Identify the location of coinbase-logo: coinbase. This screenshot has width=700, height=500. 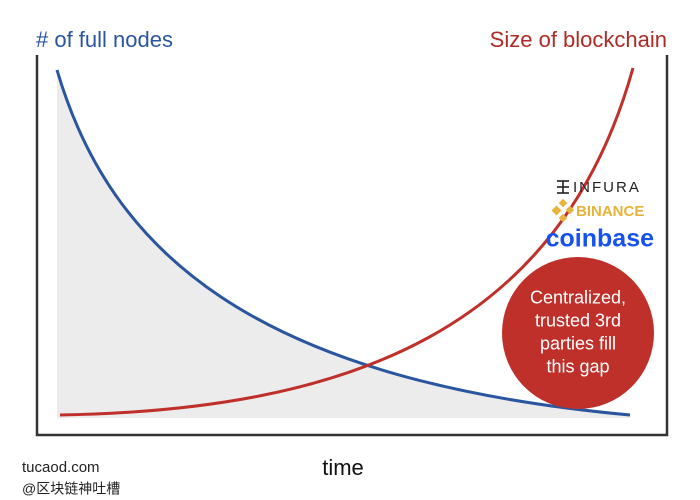
(600, 239).